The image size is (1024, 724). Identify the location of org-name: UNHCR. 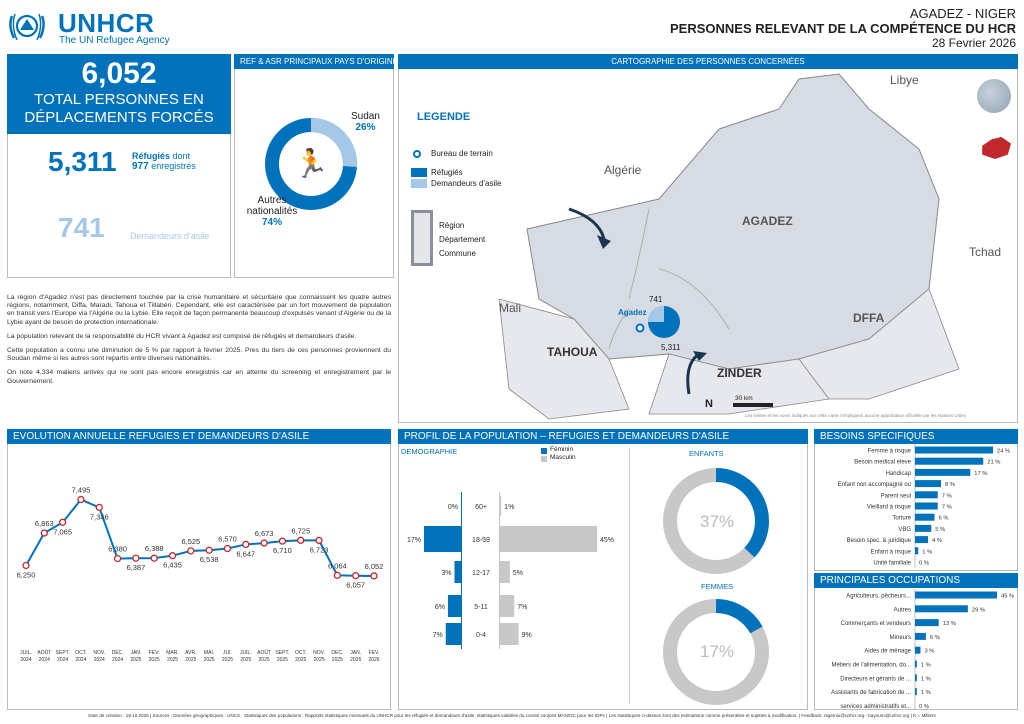
(106, 23).